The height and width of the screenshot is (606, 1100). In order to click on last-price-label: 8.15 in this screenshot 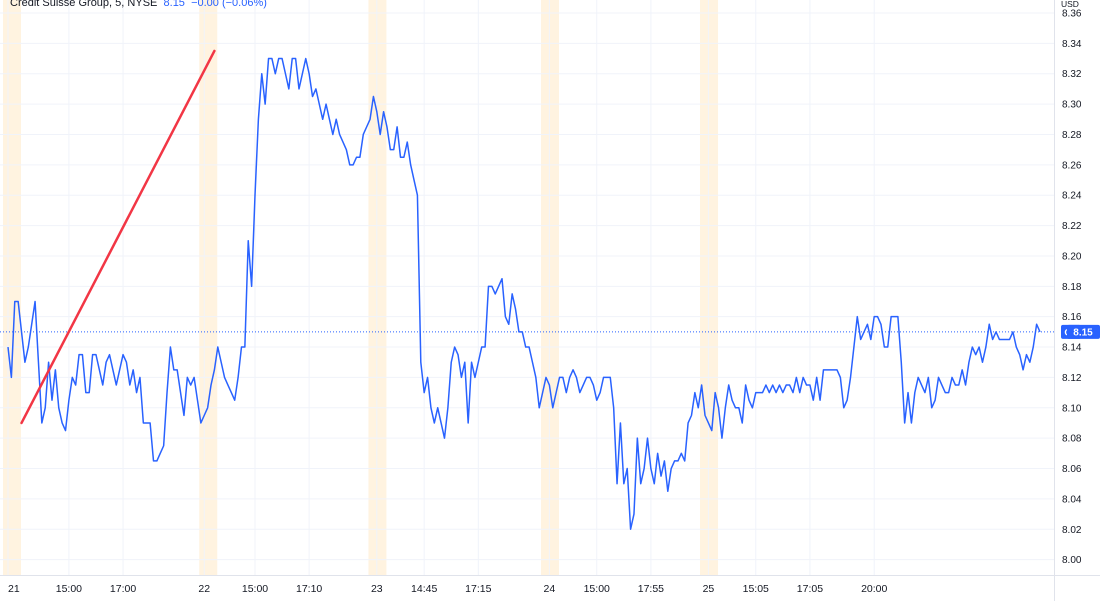, I will do `click(1083, 331)`.